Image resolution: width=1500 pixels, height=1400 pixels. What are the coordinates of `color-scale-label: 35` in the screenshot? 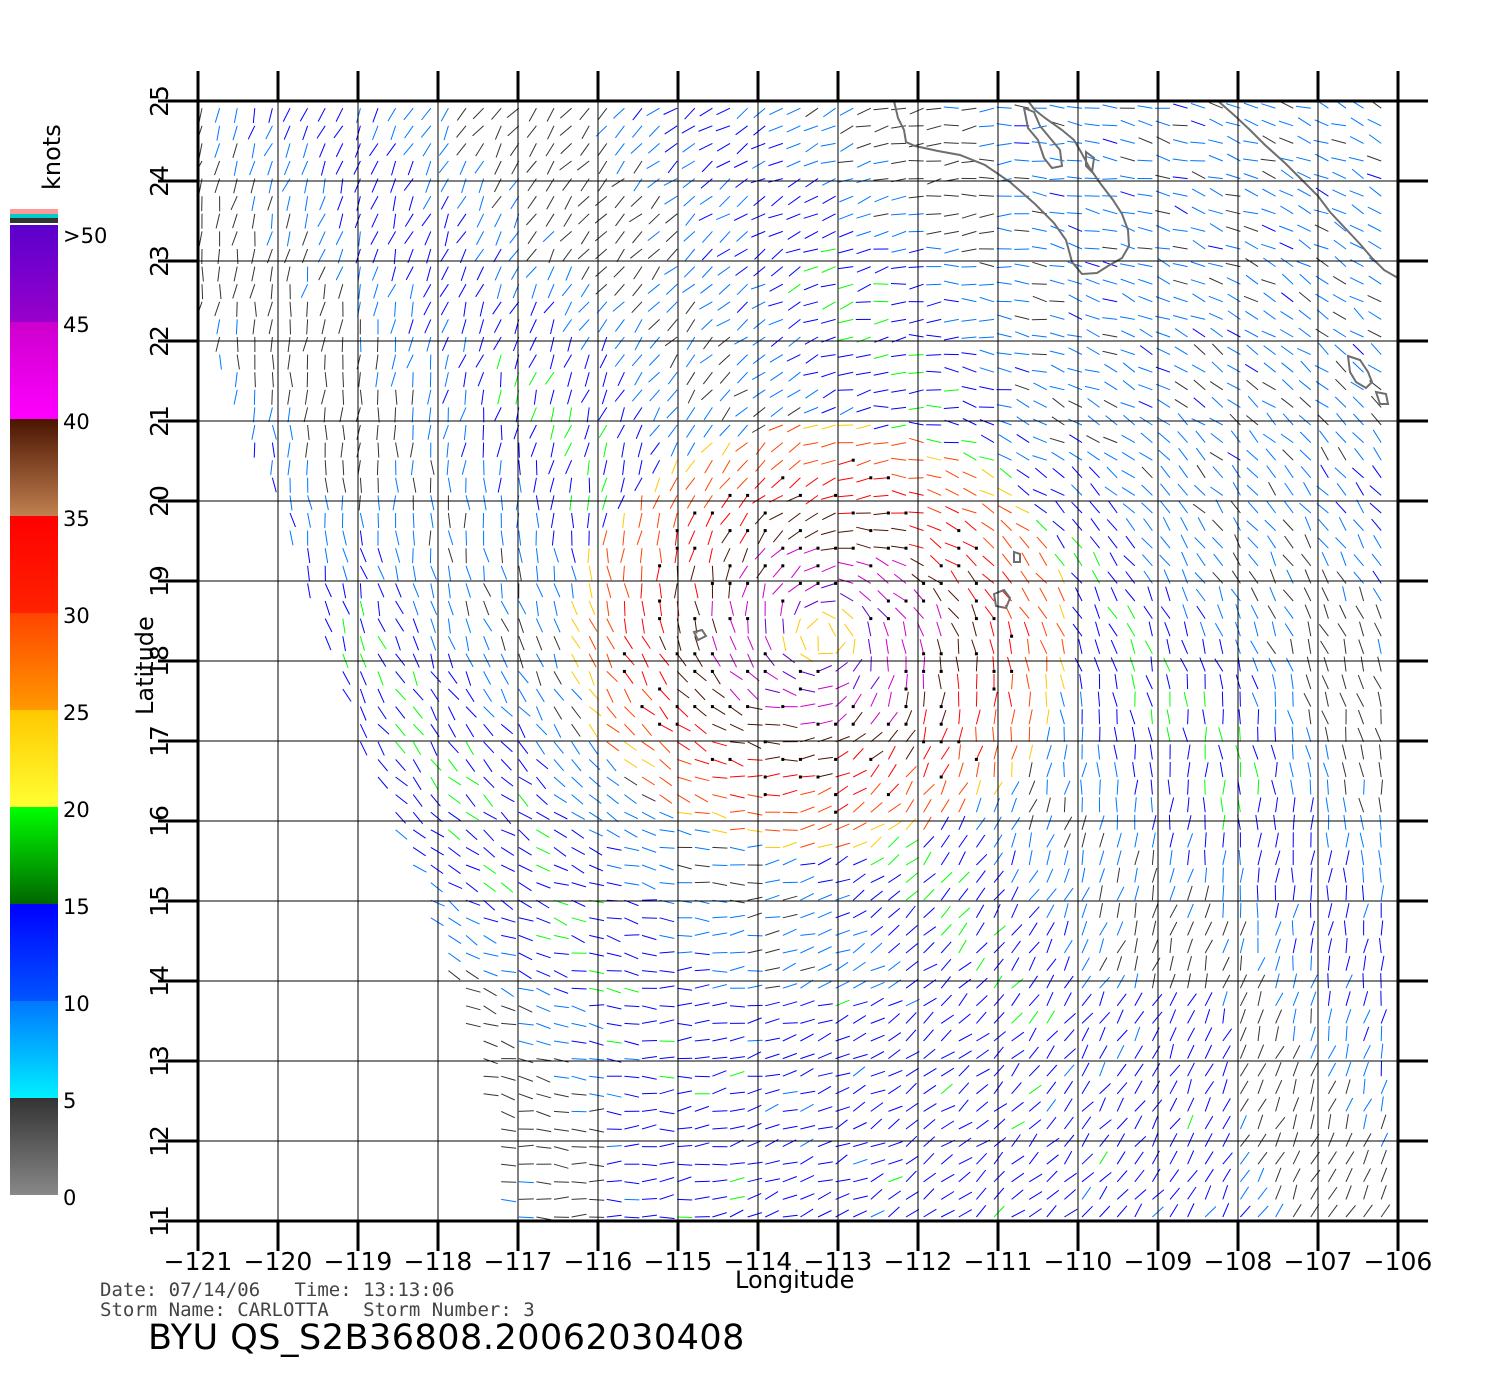 It's located at (76, 519).